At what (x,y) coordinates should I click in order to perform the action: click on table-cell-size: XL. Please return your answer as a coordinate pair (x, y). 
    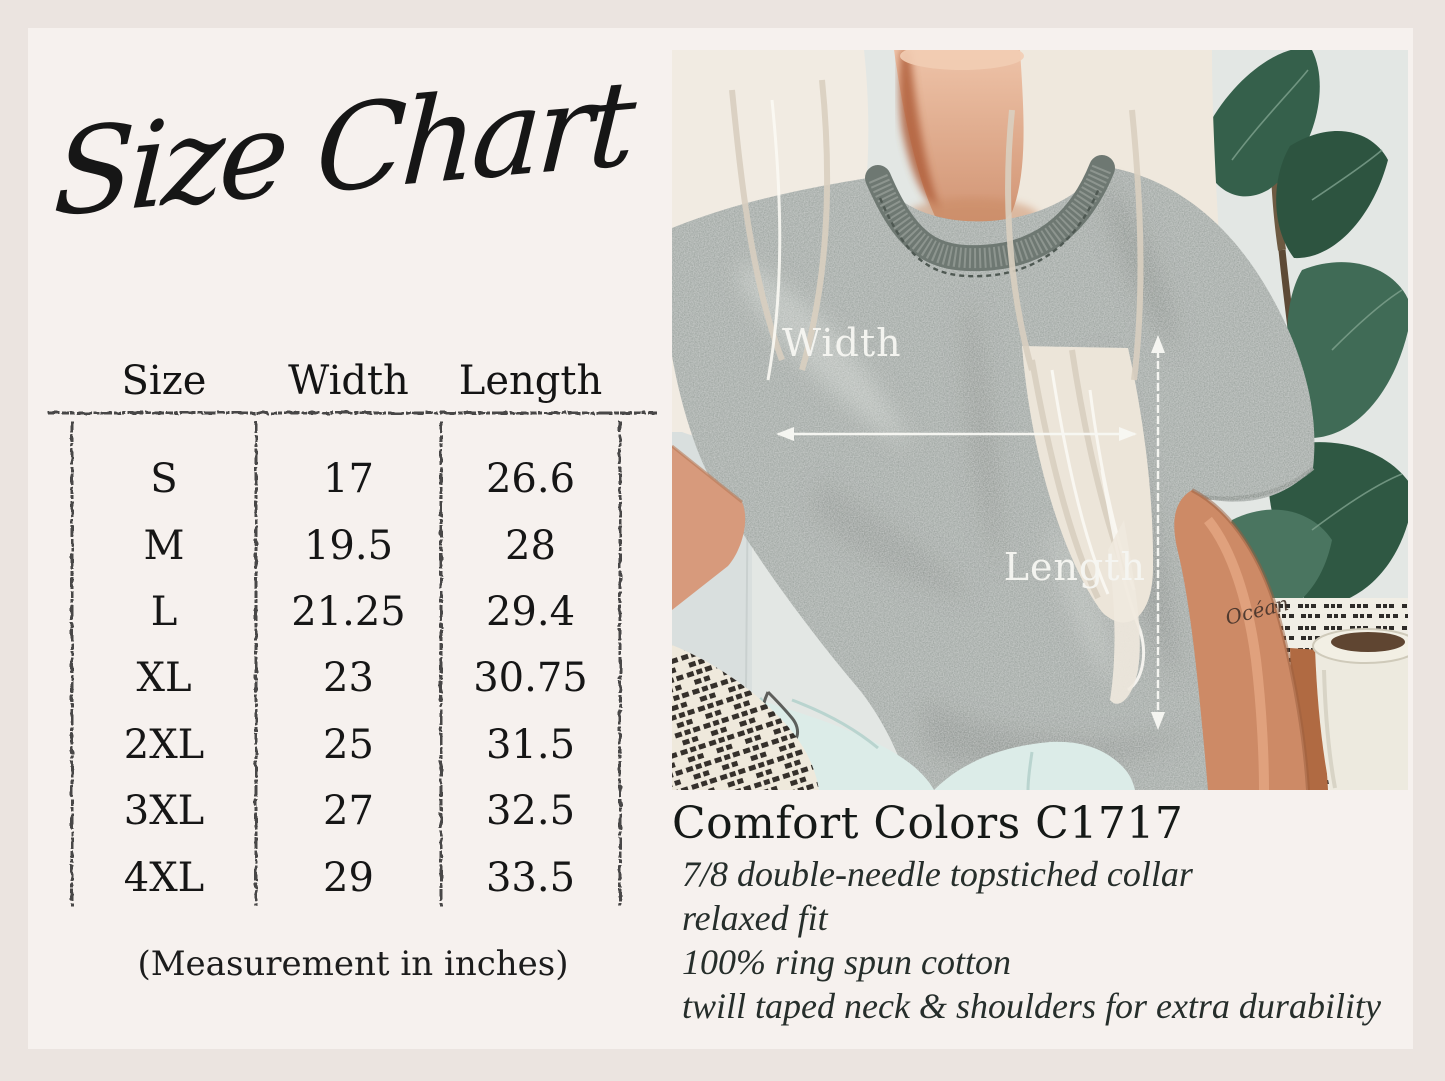
    Looking at the image, I should click on (164, 678).